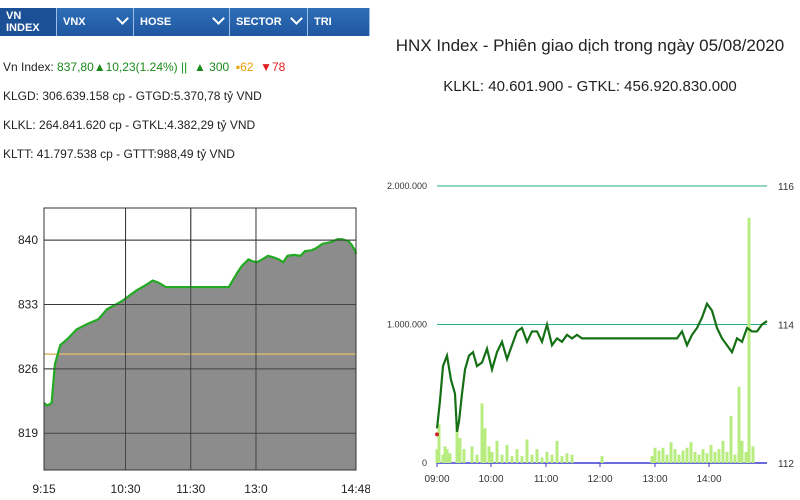 The image size is (800, 500). Describe the element at coordinates (190, 489) in the screenshot. I see `x-tick-label: 11:30` at that location.